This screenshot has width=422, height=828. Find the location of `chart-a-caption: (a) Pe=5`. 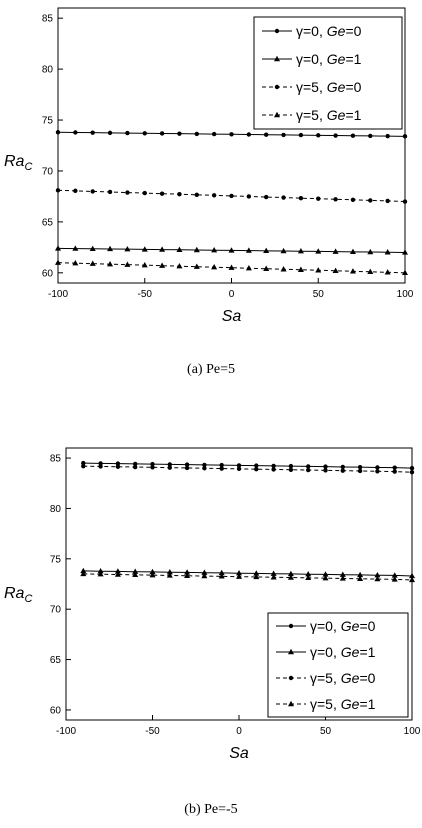

chart-a-caption: (a) Pe=5 is located at coordinates (211, 369).